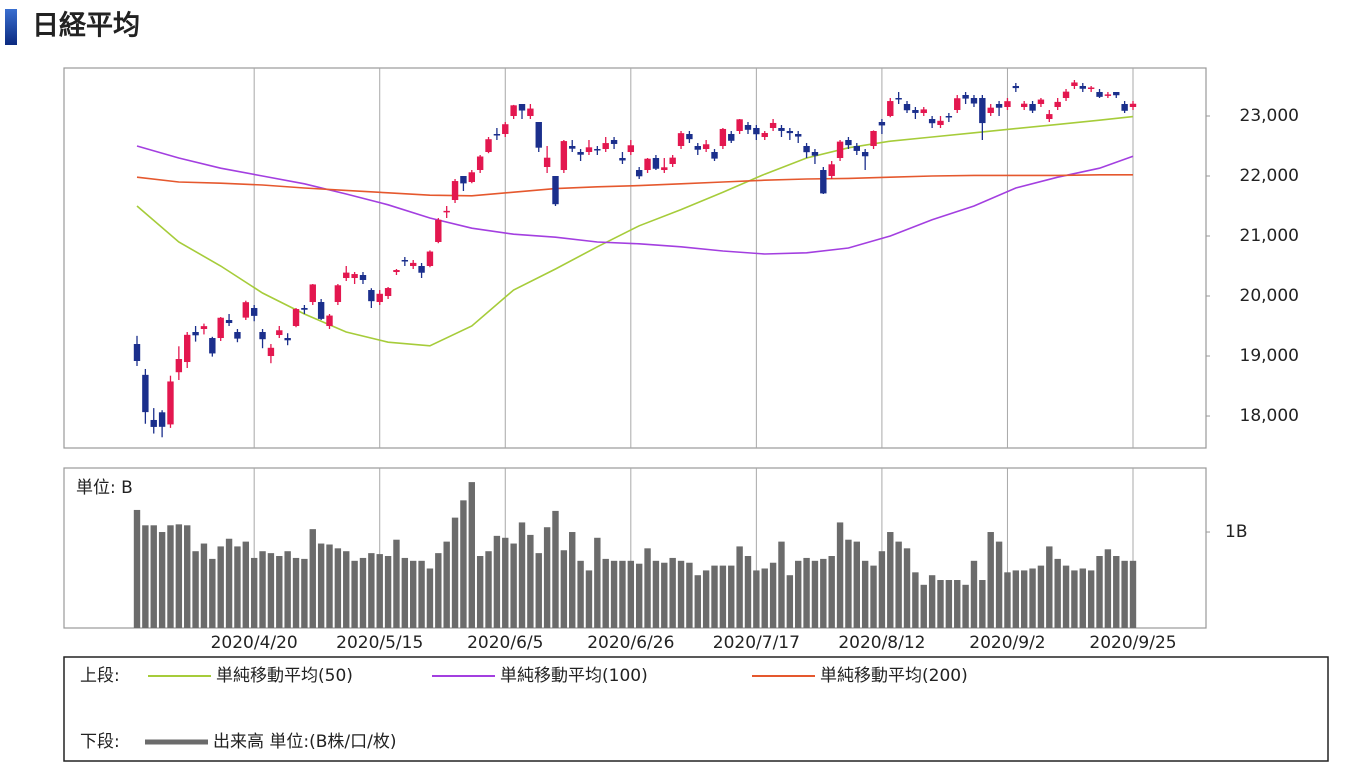 The height and width of the screenshot is (766, 1348). Describe the element at coordinates (305, 742) in the screenshot. I see `legend-label: 出来高 単位:(B株/口/枚)` at that location.